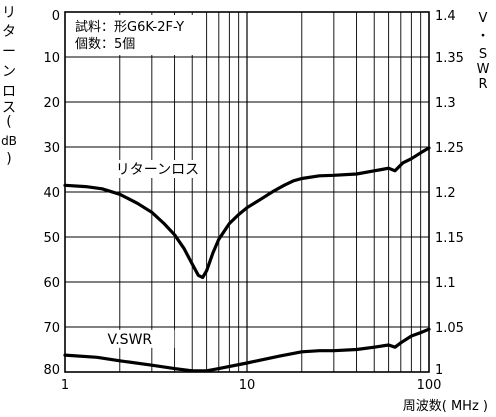 This screenshot has height=417, width=496. What do you see at coordinates (9, 141) in the screenshot?
I see `y-left-axis-label-char: dB` at bounding box center [9, 141].